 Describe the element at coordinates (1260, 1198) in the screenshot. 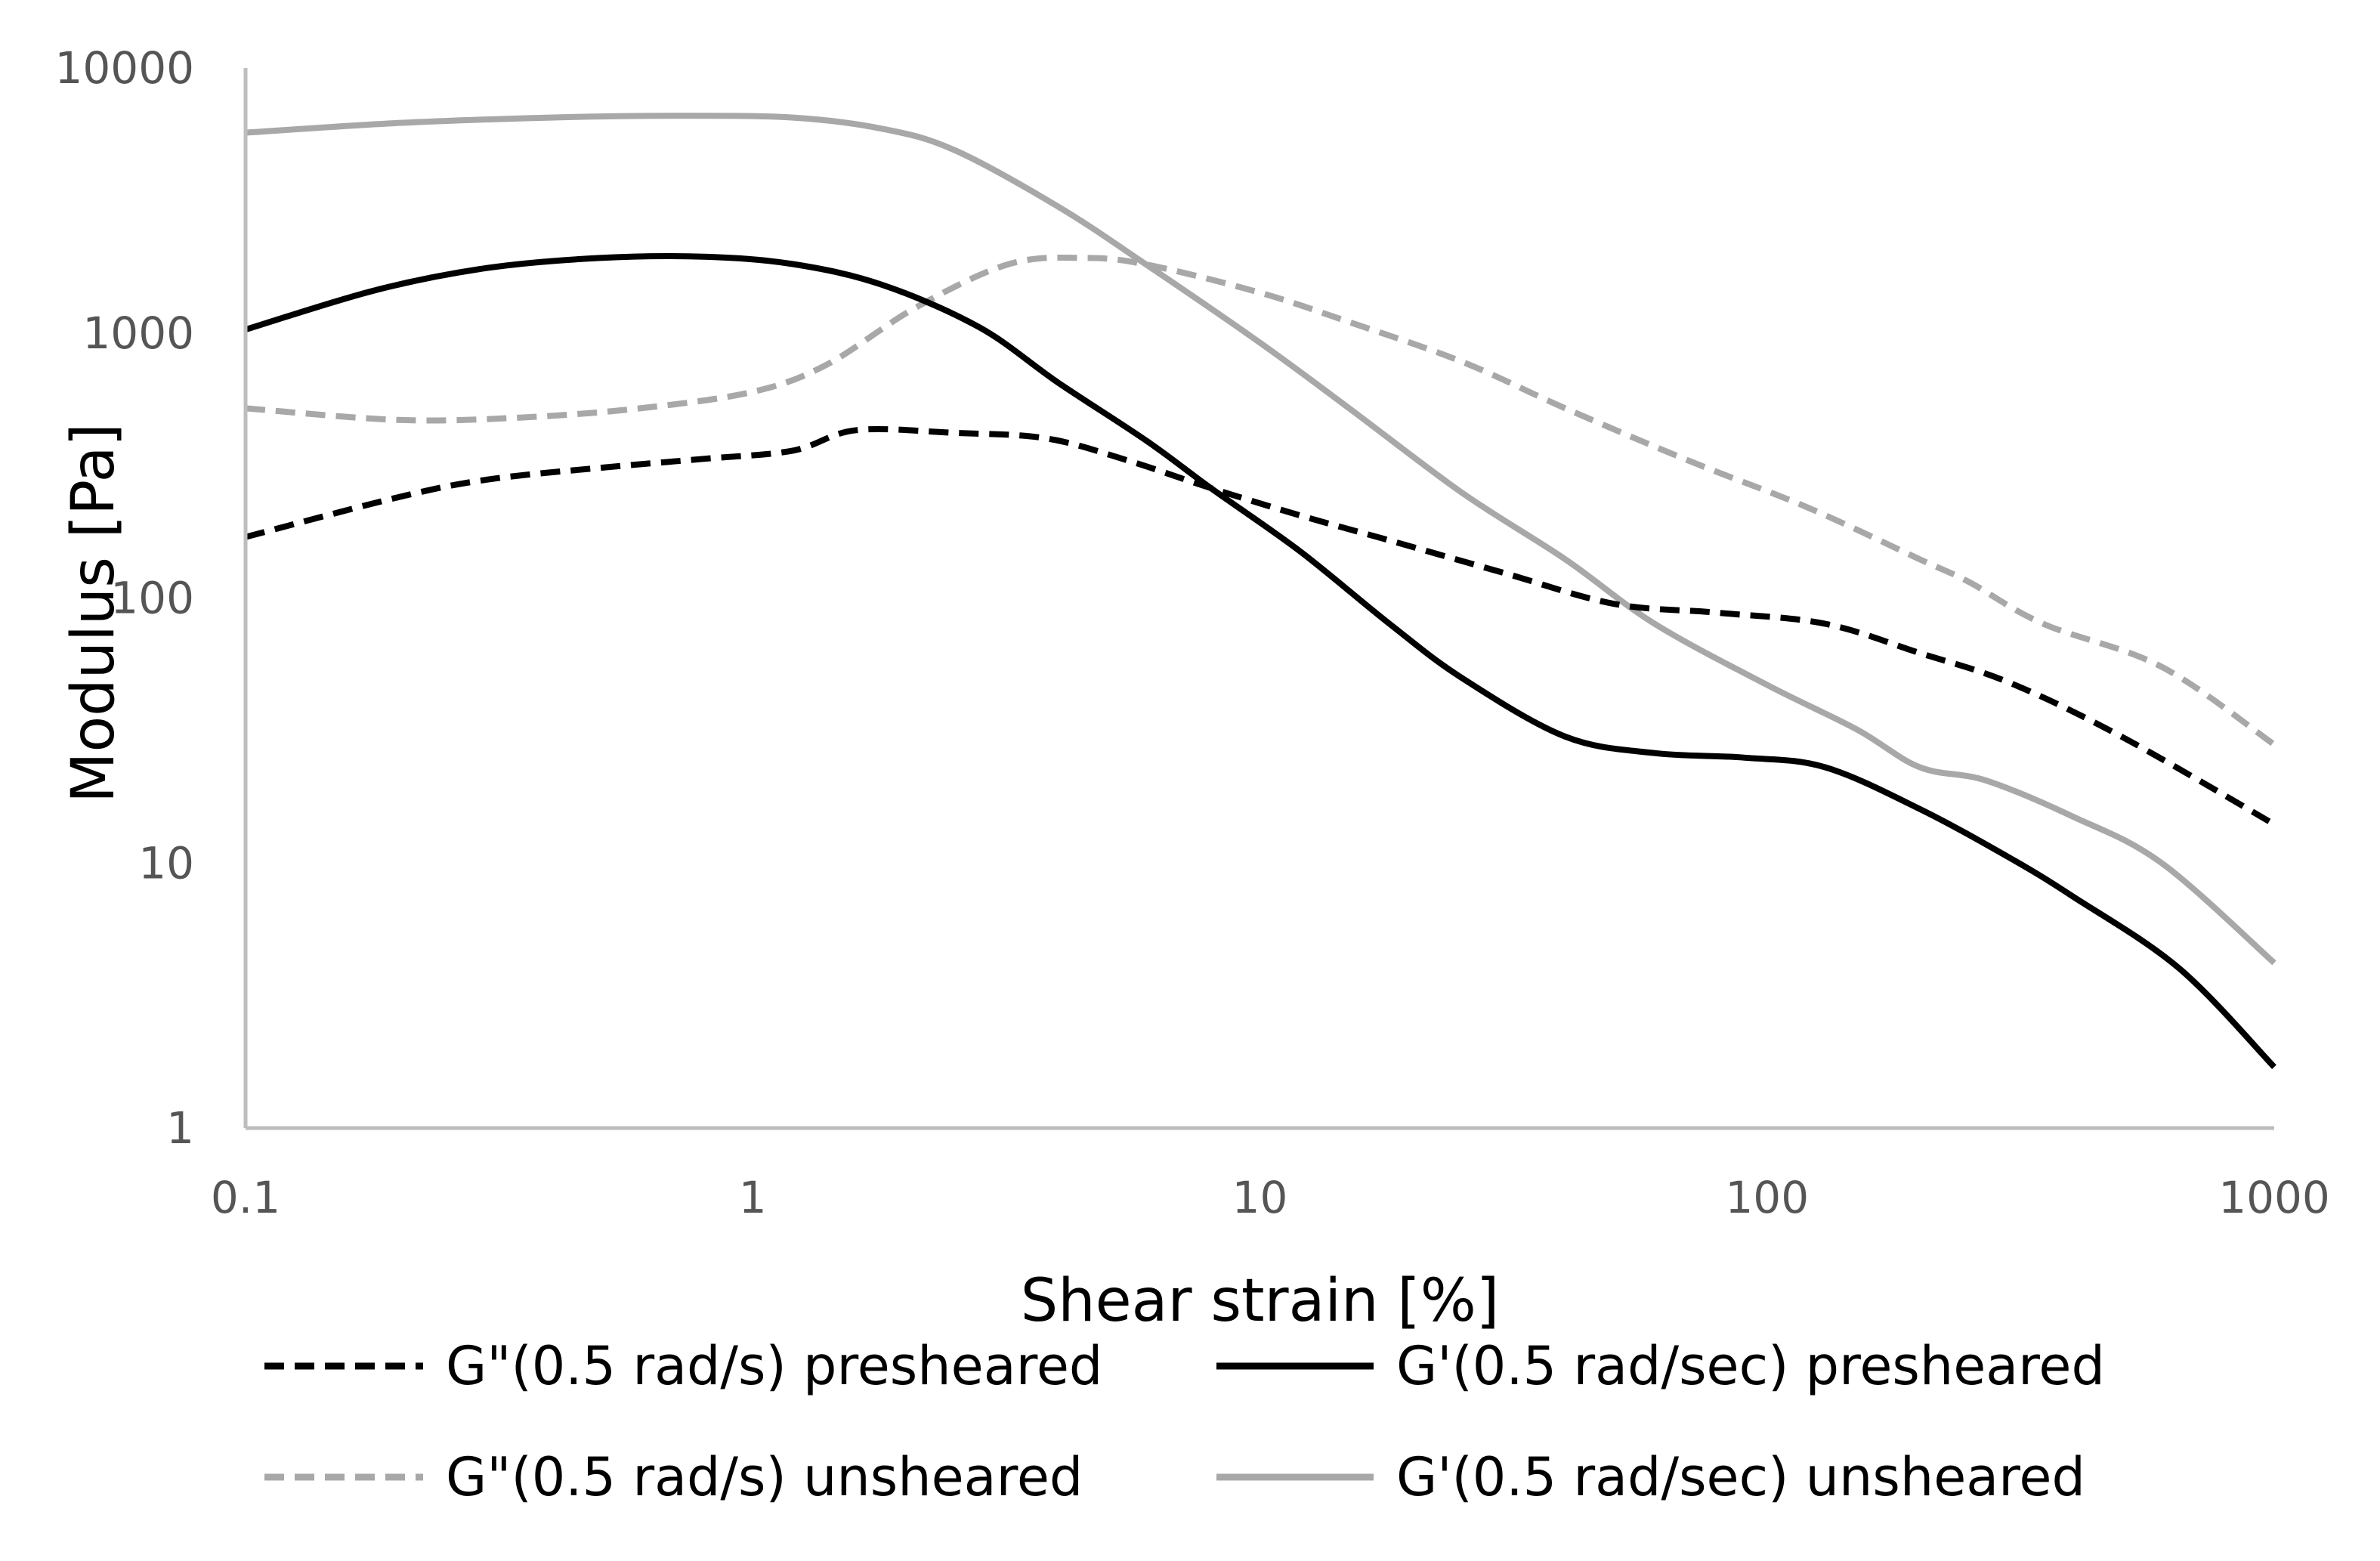

I see `x-tick-label: 10` at that location.